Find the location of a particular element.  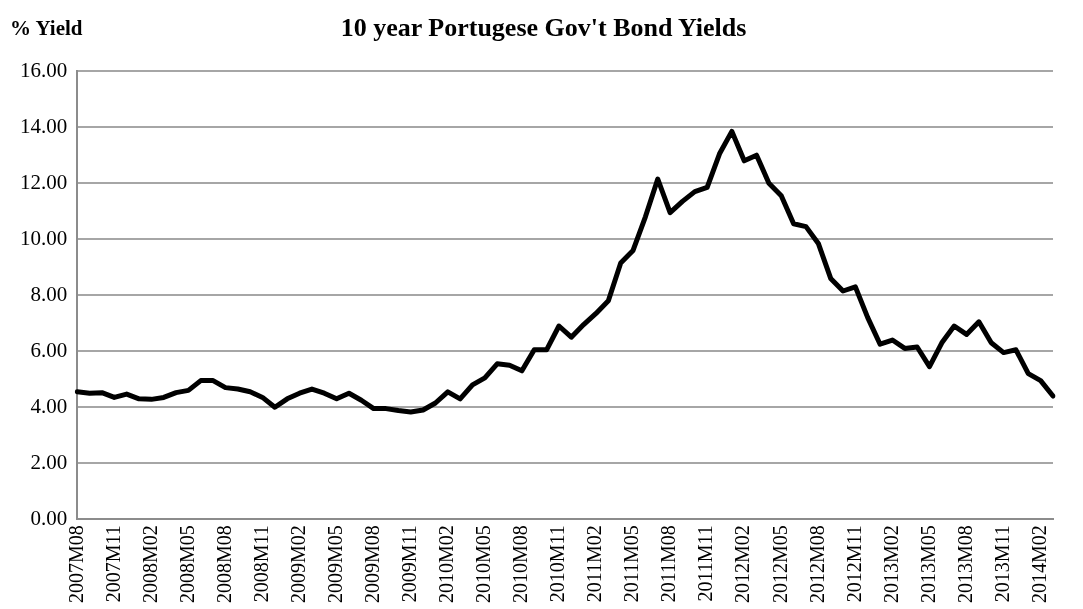

x-tick-label: 2008M11 is located at coordinates (260, 564).